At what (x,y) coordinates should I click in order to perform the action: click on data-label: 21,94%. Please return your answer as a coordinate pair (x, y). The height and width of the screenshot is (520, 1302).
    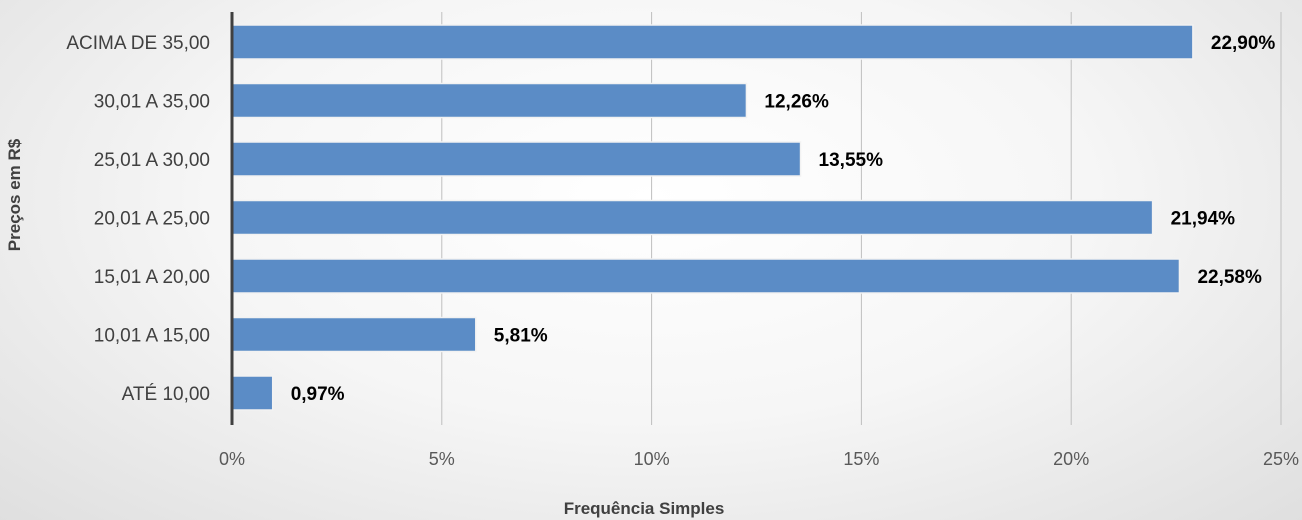
    Looking at the image, I should click on (1203, 219).